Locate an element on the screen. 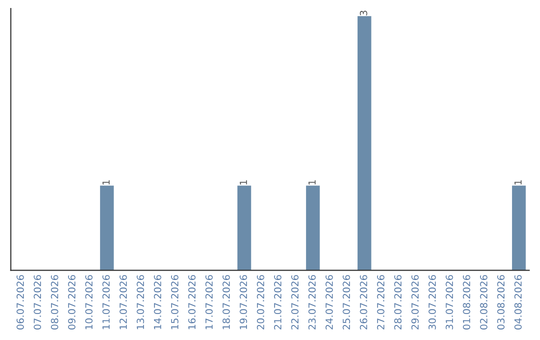 The width and height of the screenshot is (540, 340). x-tick-label: 30.07.2026 is located at coordinates (432, 302).